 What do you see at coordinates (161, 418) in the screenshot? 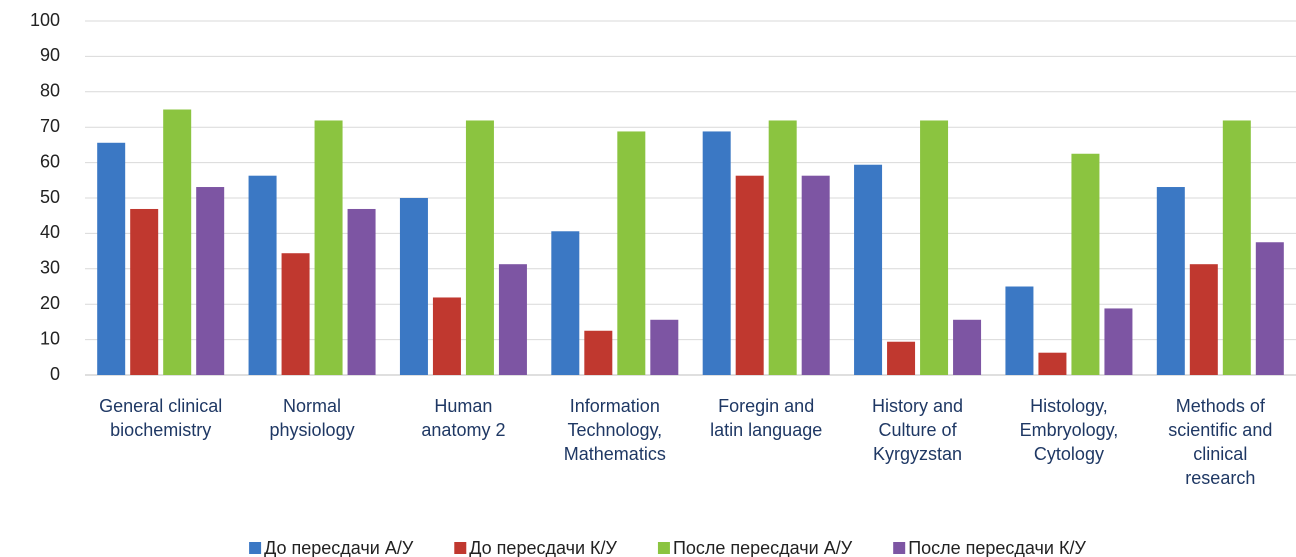
I see `x-tick-label: General clinical biochemistry` at bounding box center [161, 418].